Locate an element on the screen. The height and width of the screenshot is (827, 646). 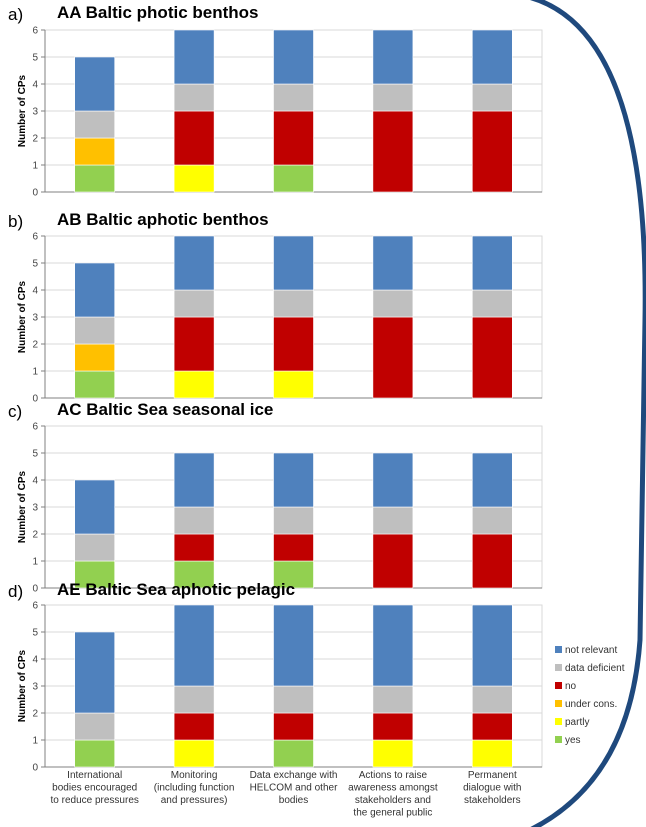
chart-title: AE Baltic Sea aphotic pelagic is located at coordinates (176, 589).